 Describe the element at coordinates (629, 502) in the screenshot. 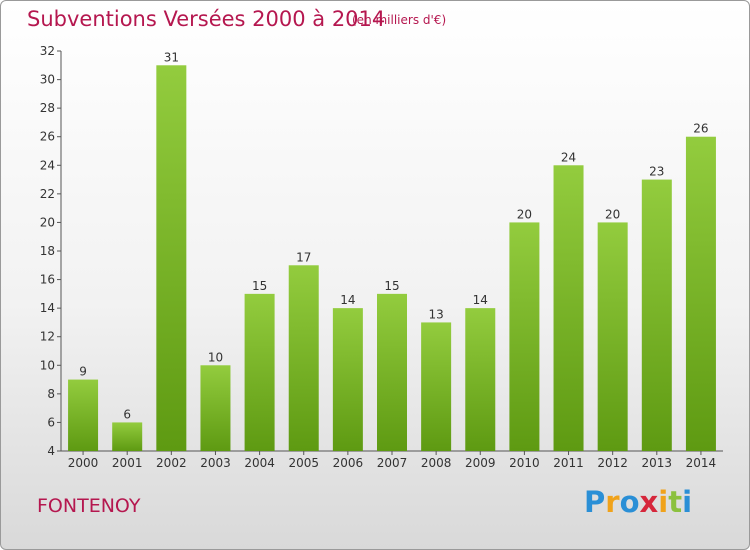

I see `logo-letter: o` at that location.